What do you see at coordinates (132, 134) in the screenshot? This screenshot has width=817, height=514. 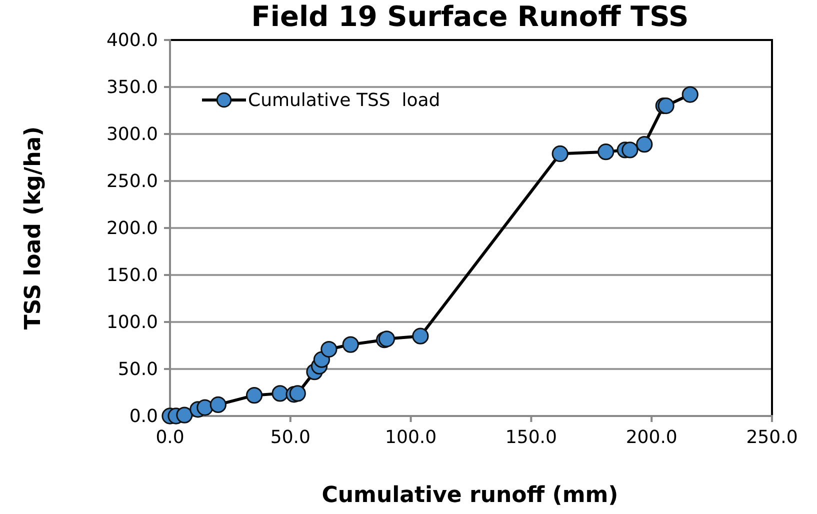 I see `y-tick-label: 300.0` at bounding box center [132, 134].